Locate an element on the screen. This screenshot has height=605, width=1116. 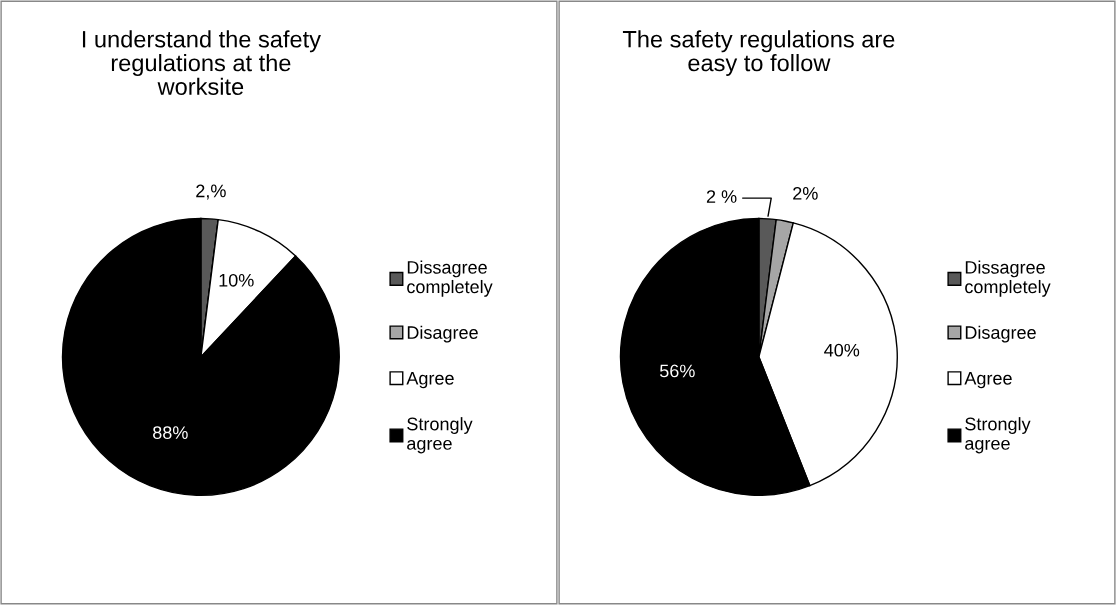
data-label: 10% is located at coordinates (236, 280).